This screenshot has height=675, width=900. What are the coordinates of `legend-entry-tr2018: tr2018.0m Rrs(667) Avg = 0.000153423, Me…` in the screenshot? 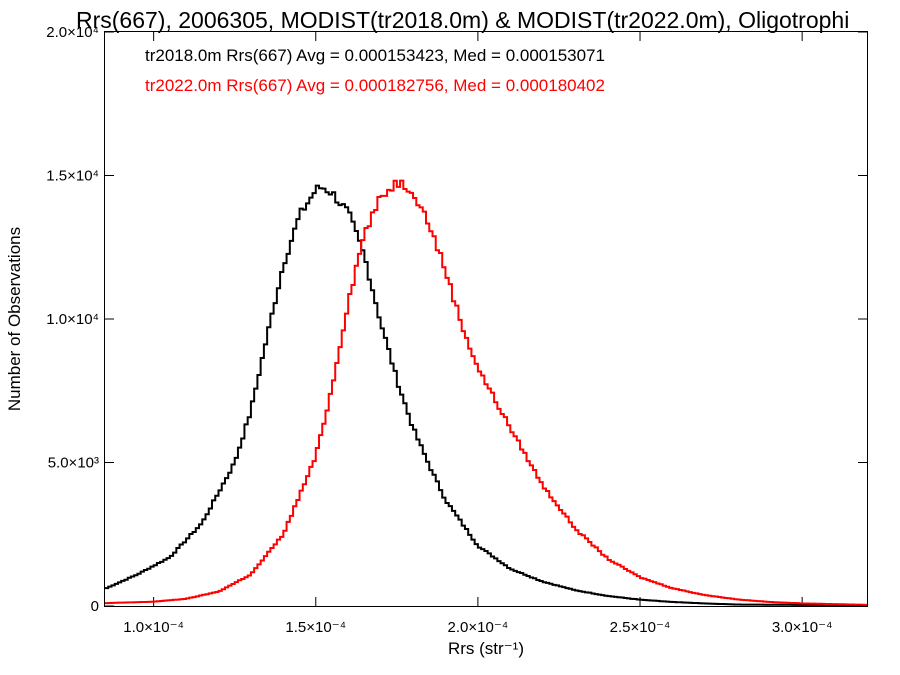 It's located at (375, 55).